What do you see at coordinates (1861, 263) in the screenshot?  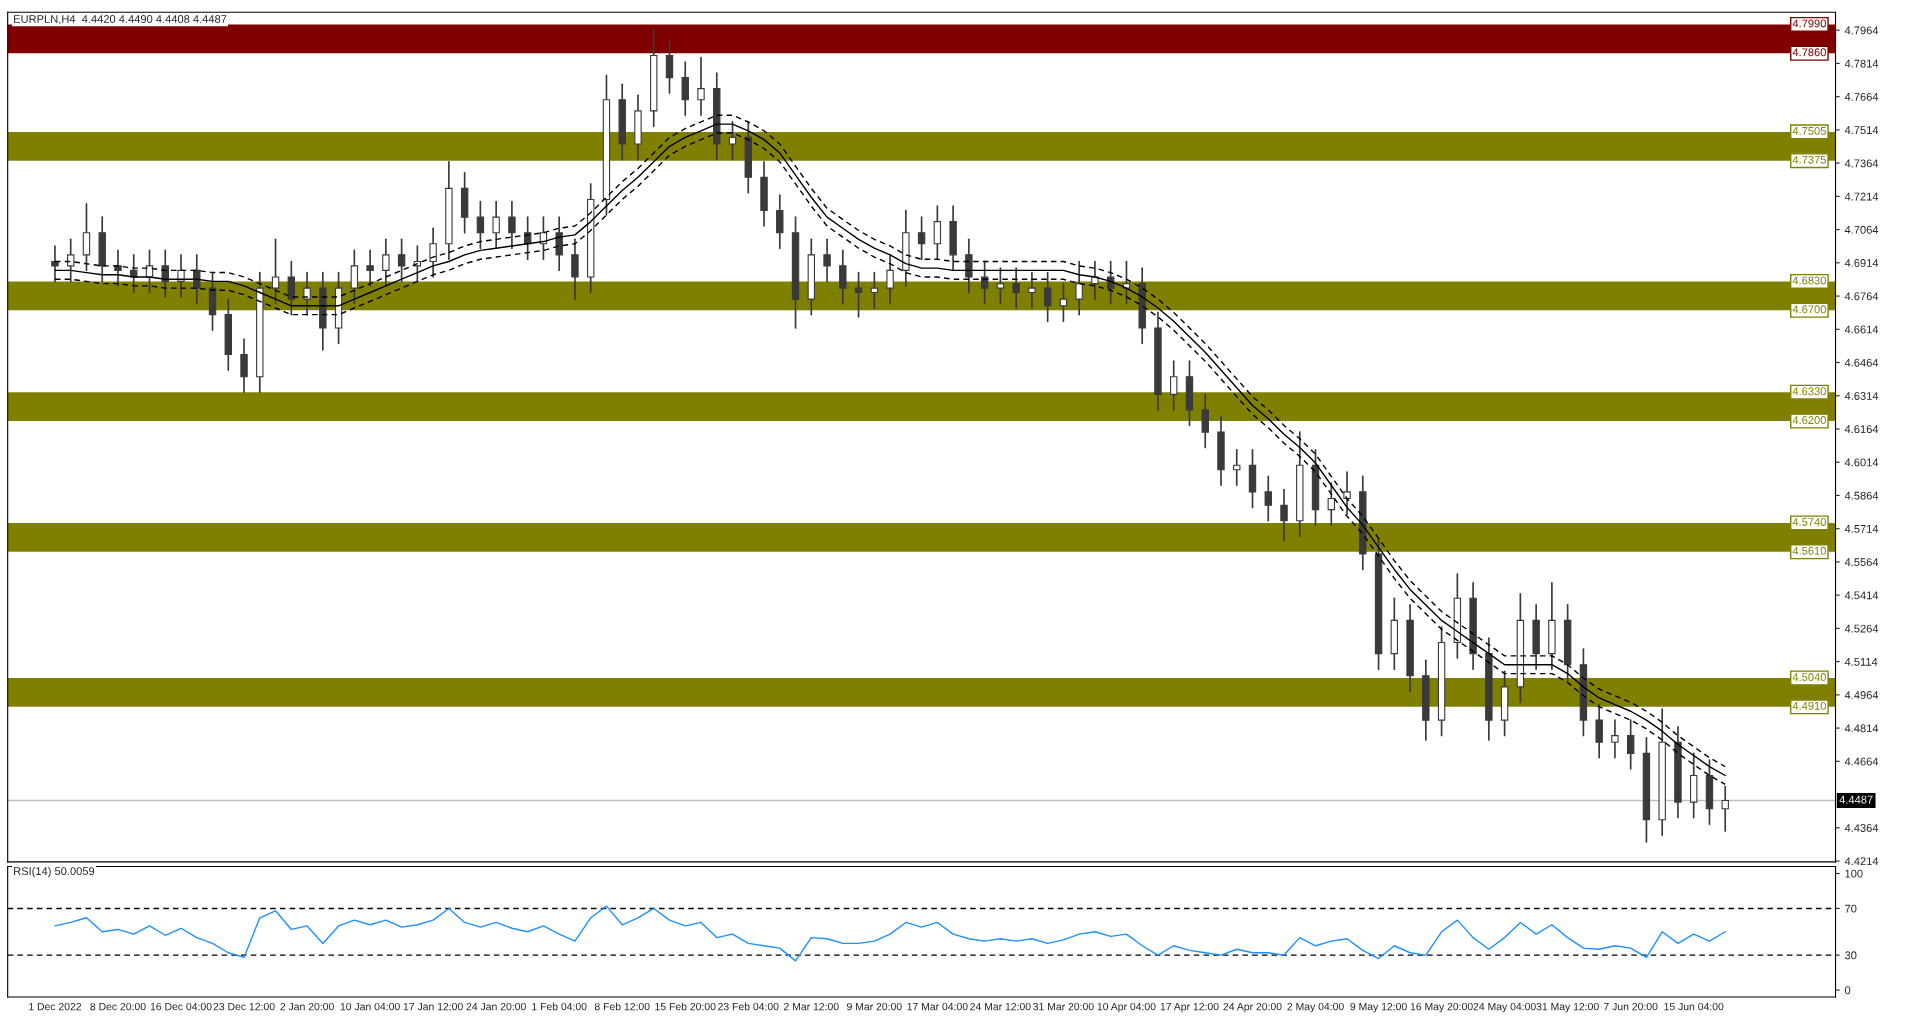 I see `y-tick-label: 4.6914` at bounding box center [1861, 263].